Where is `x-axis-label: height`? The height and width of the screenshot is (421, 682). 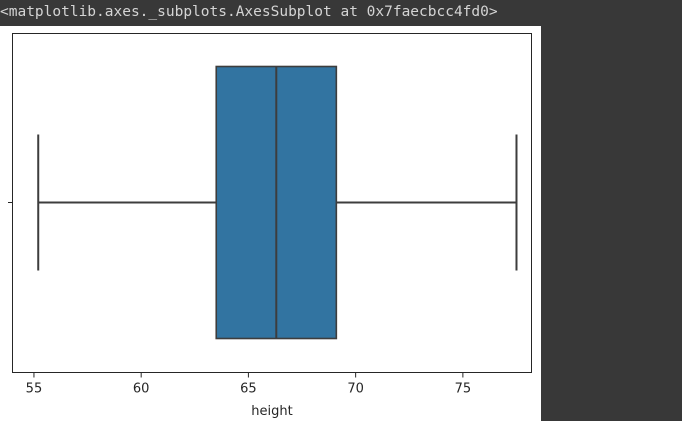 x-axis-label: height is located at coordinates (271, 411).